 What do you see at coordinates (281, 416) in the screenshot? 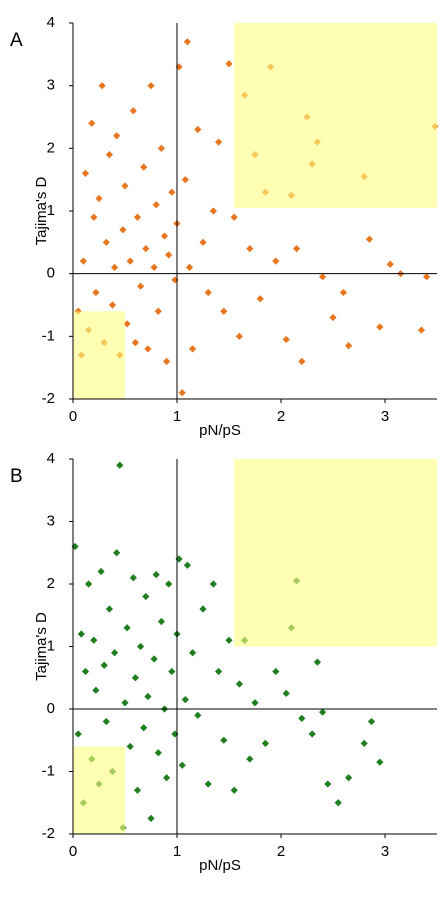
I see `x-tick-label: 2` at bounding box center [281, 416].